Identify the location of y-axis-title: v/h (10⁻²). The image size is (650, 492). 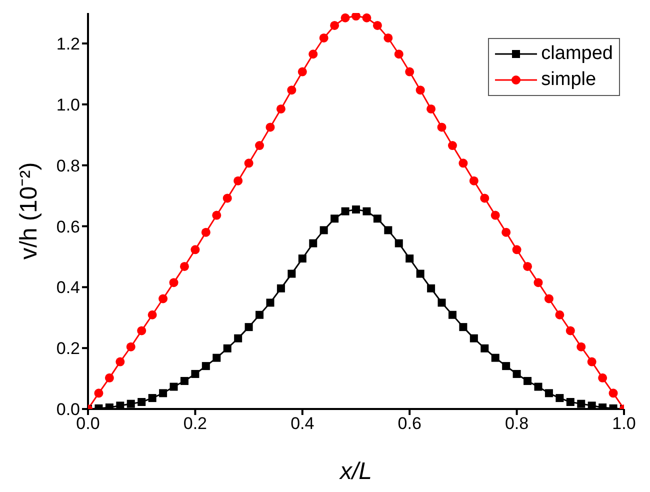
(29, 211).